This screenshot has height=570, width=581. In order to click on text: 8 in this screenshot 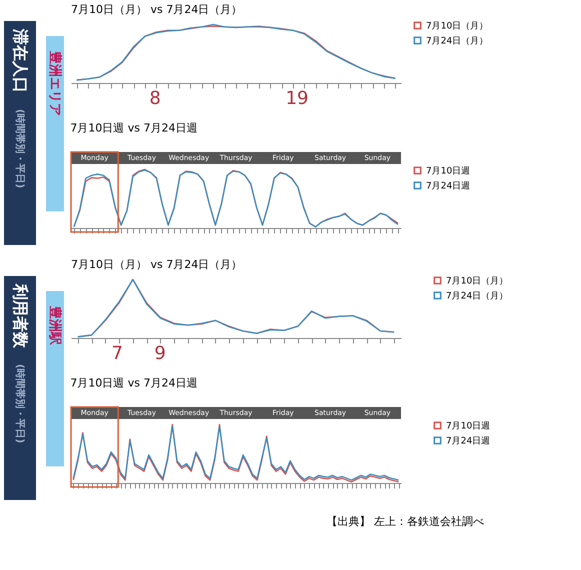, I will do `click(155, 98)`.